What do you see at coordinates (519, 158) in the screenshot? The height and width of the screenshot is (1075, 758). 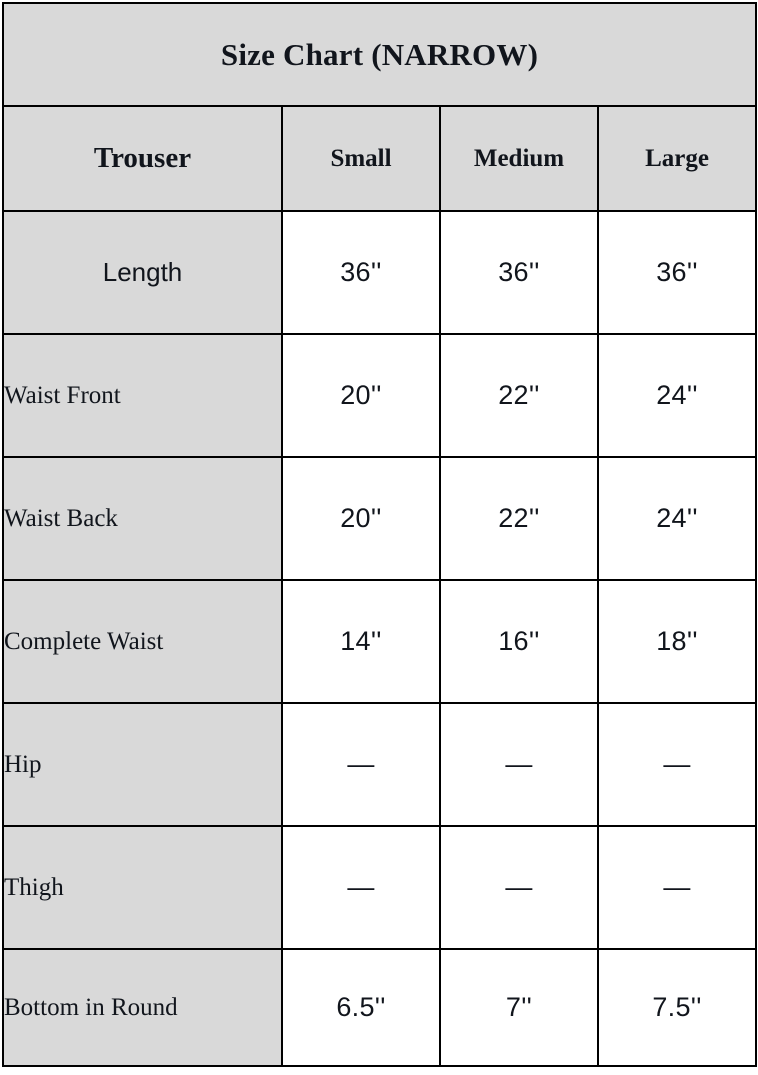 I see `column-header-medium: Medium` at bounding box center [519, 158].